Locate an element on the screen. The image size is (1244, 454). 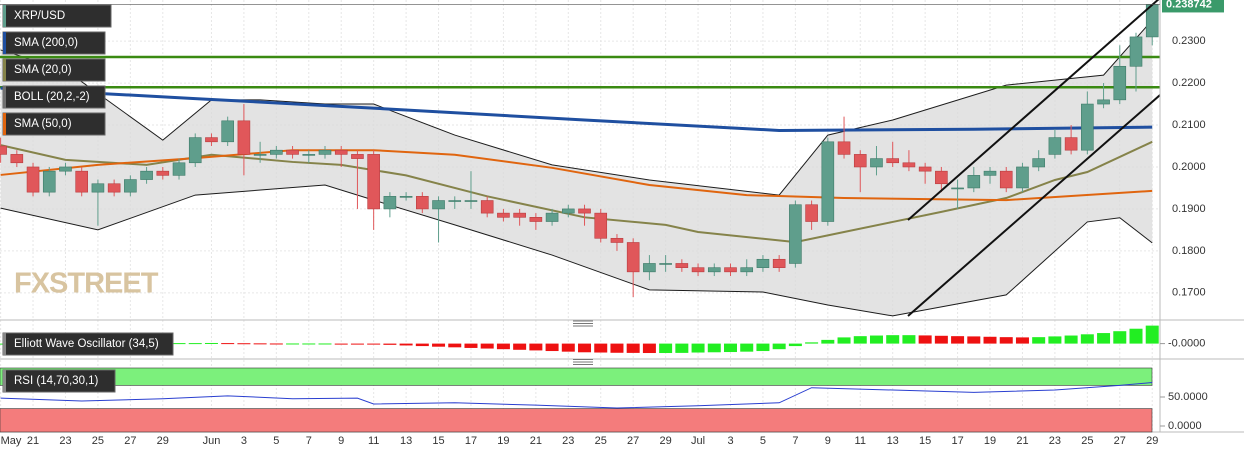
x-tick-label: 11 is located at coordinates (860, 441).